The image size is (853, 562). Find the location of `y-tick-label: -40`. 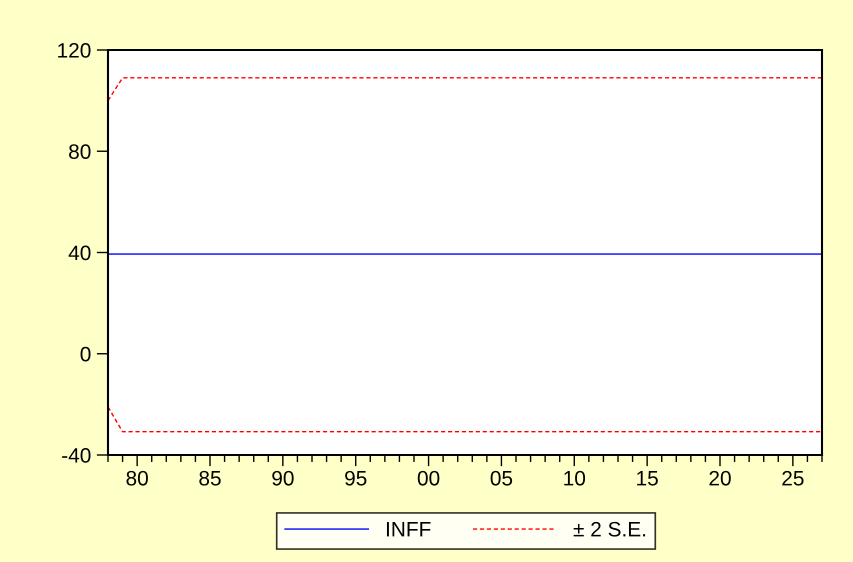

y-tick-label: -40 is located at coordinates (76, 455).